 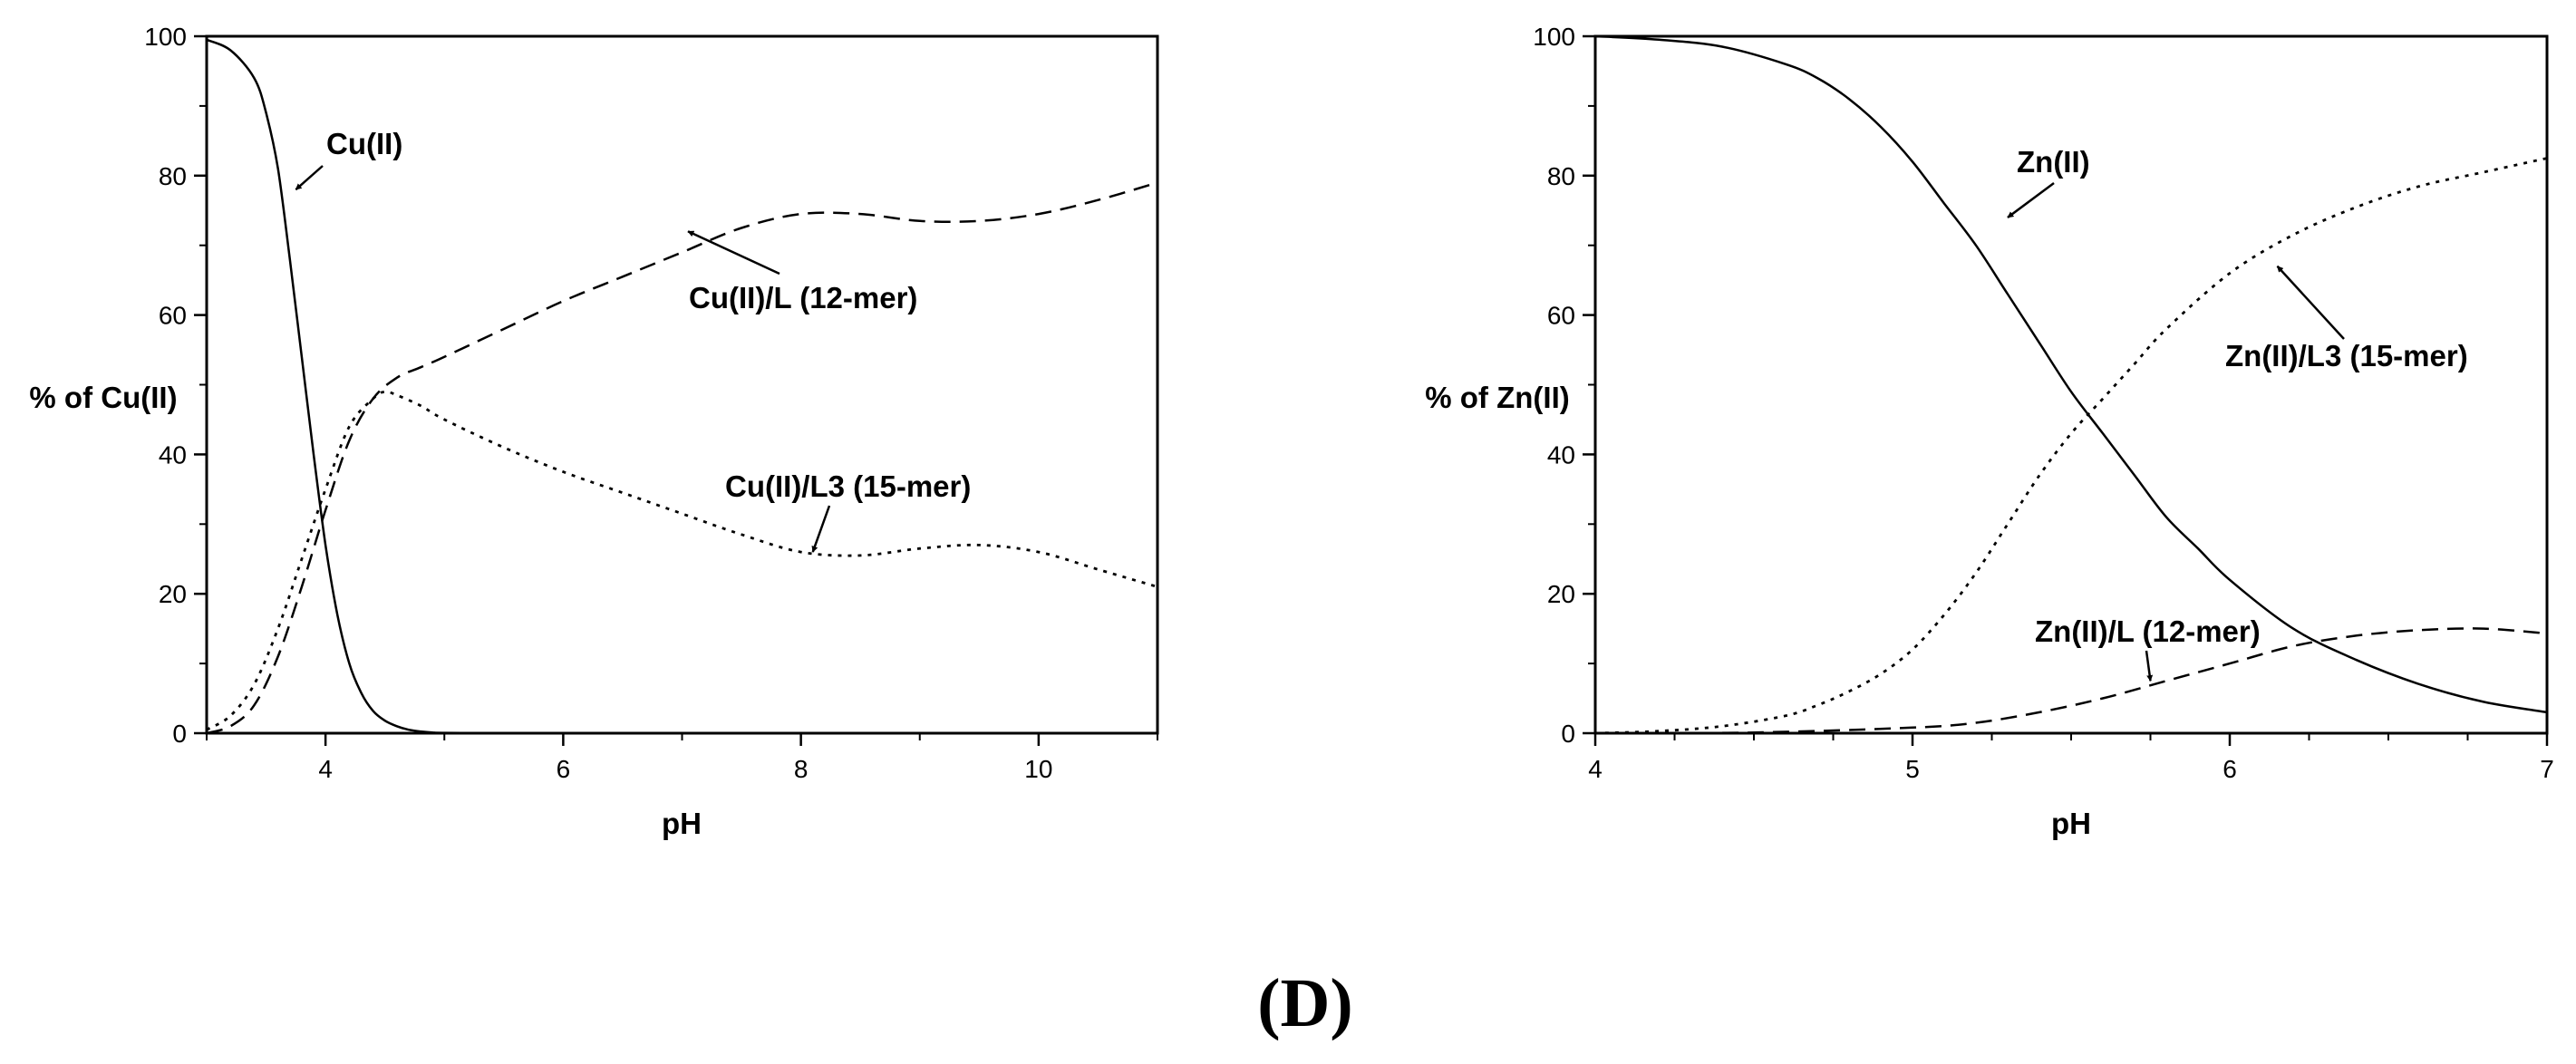 What do you see at coordinates (2148, 631) in the screenshot?
I see `annotation-label-zn-ii-l-12-mer: Zn(II)/L (12-mer)` at bounding box center [2148, 631].